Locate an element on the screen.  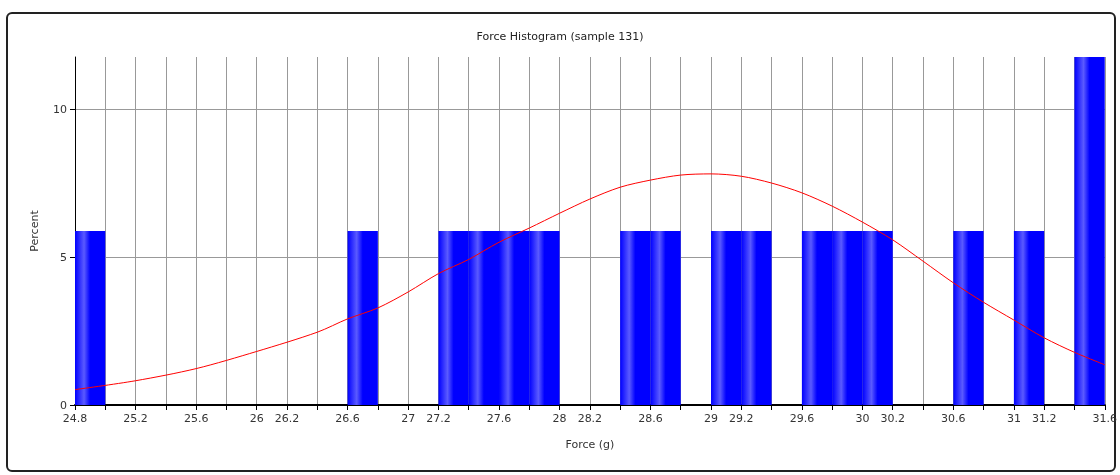
x-axis-title: Force (g) is located at coordinates (590, 444).